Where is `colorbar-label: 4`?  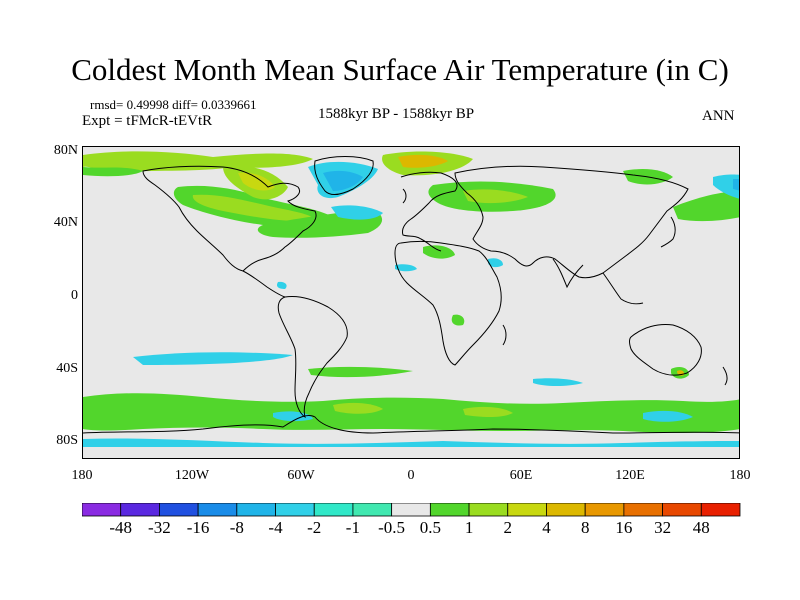 colorbar-label: 4 is located at coordinates (546, 527).